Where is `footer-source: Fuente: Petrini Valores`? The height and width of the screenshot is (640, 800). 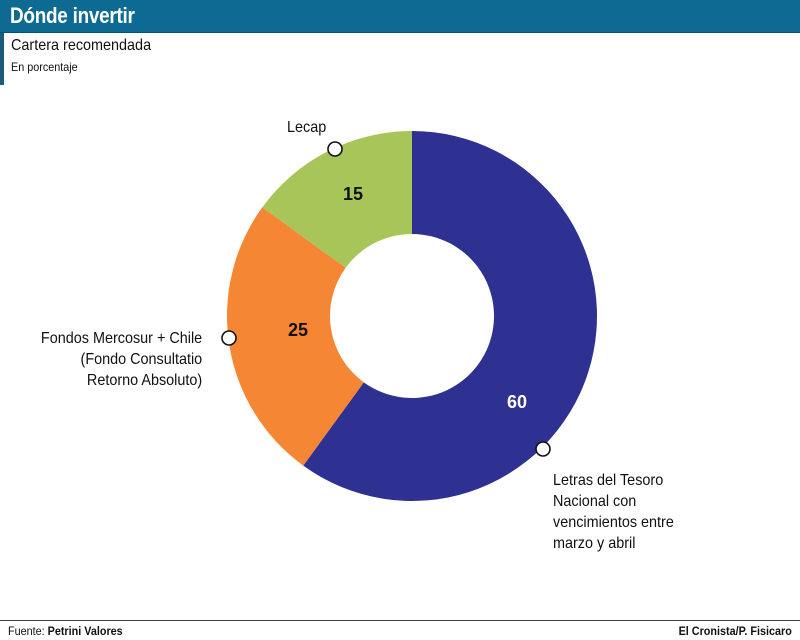 footer-source: Fuente: Petrini Valores is located at coordinates (65, 631).